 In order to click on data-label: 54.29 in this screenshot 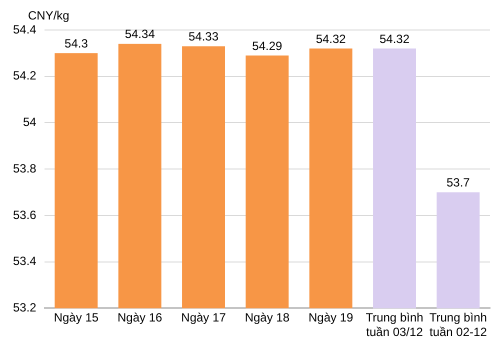, I will do `click(267, 45)`.